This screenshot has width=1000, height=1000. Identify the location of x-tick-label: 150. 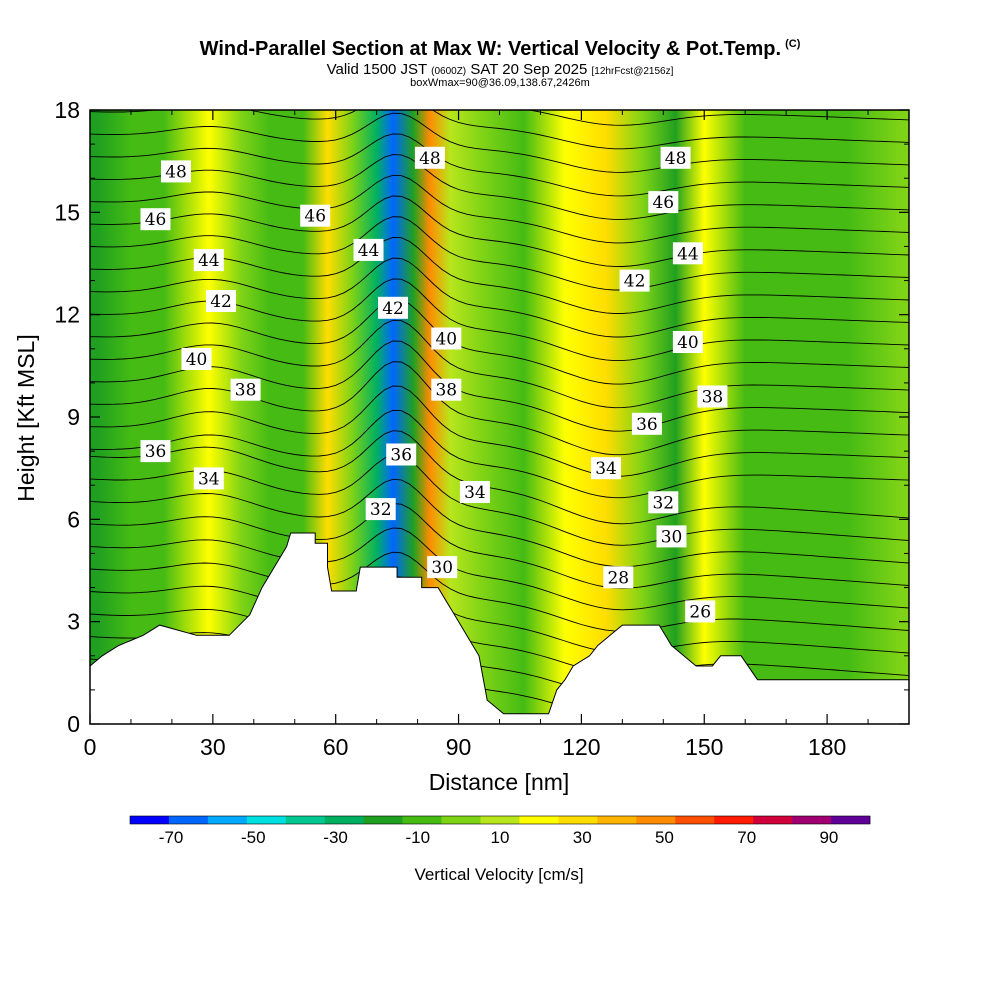
(704, 747).